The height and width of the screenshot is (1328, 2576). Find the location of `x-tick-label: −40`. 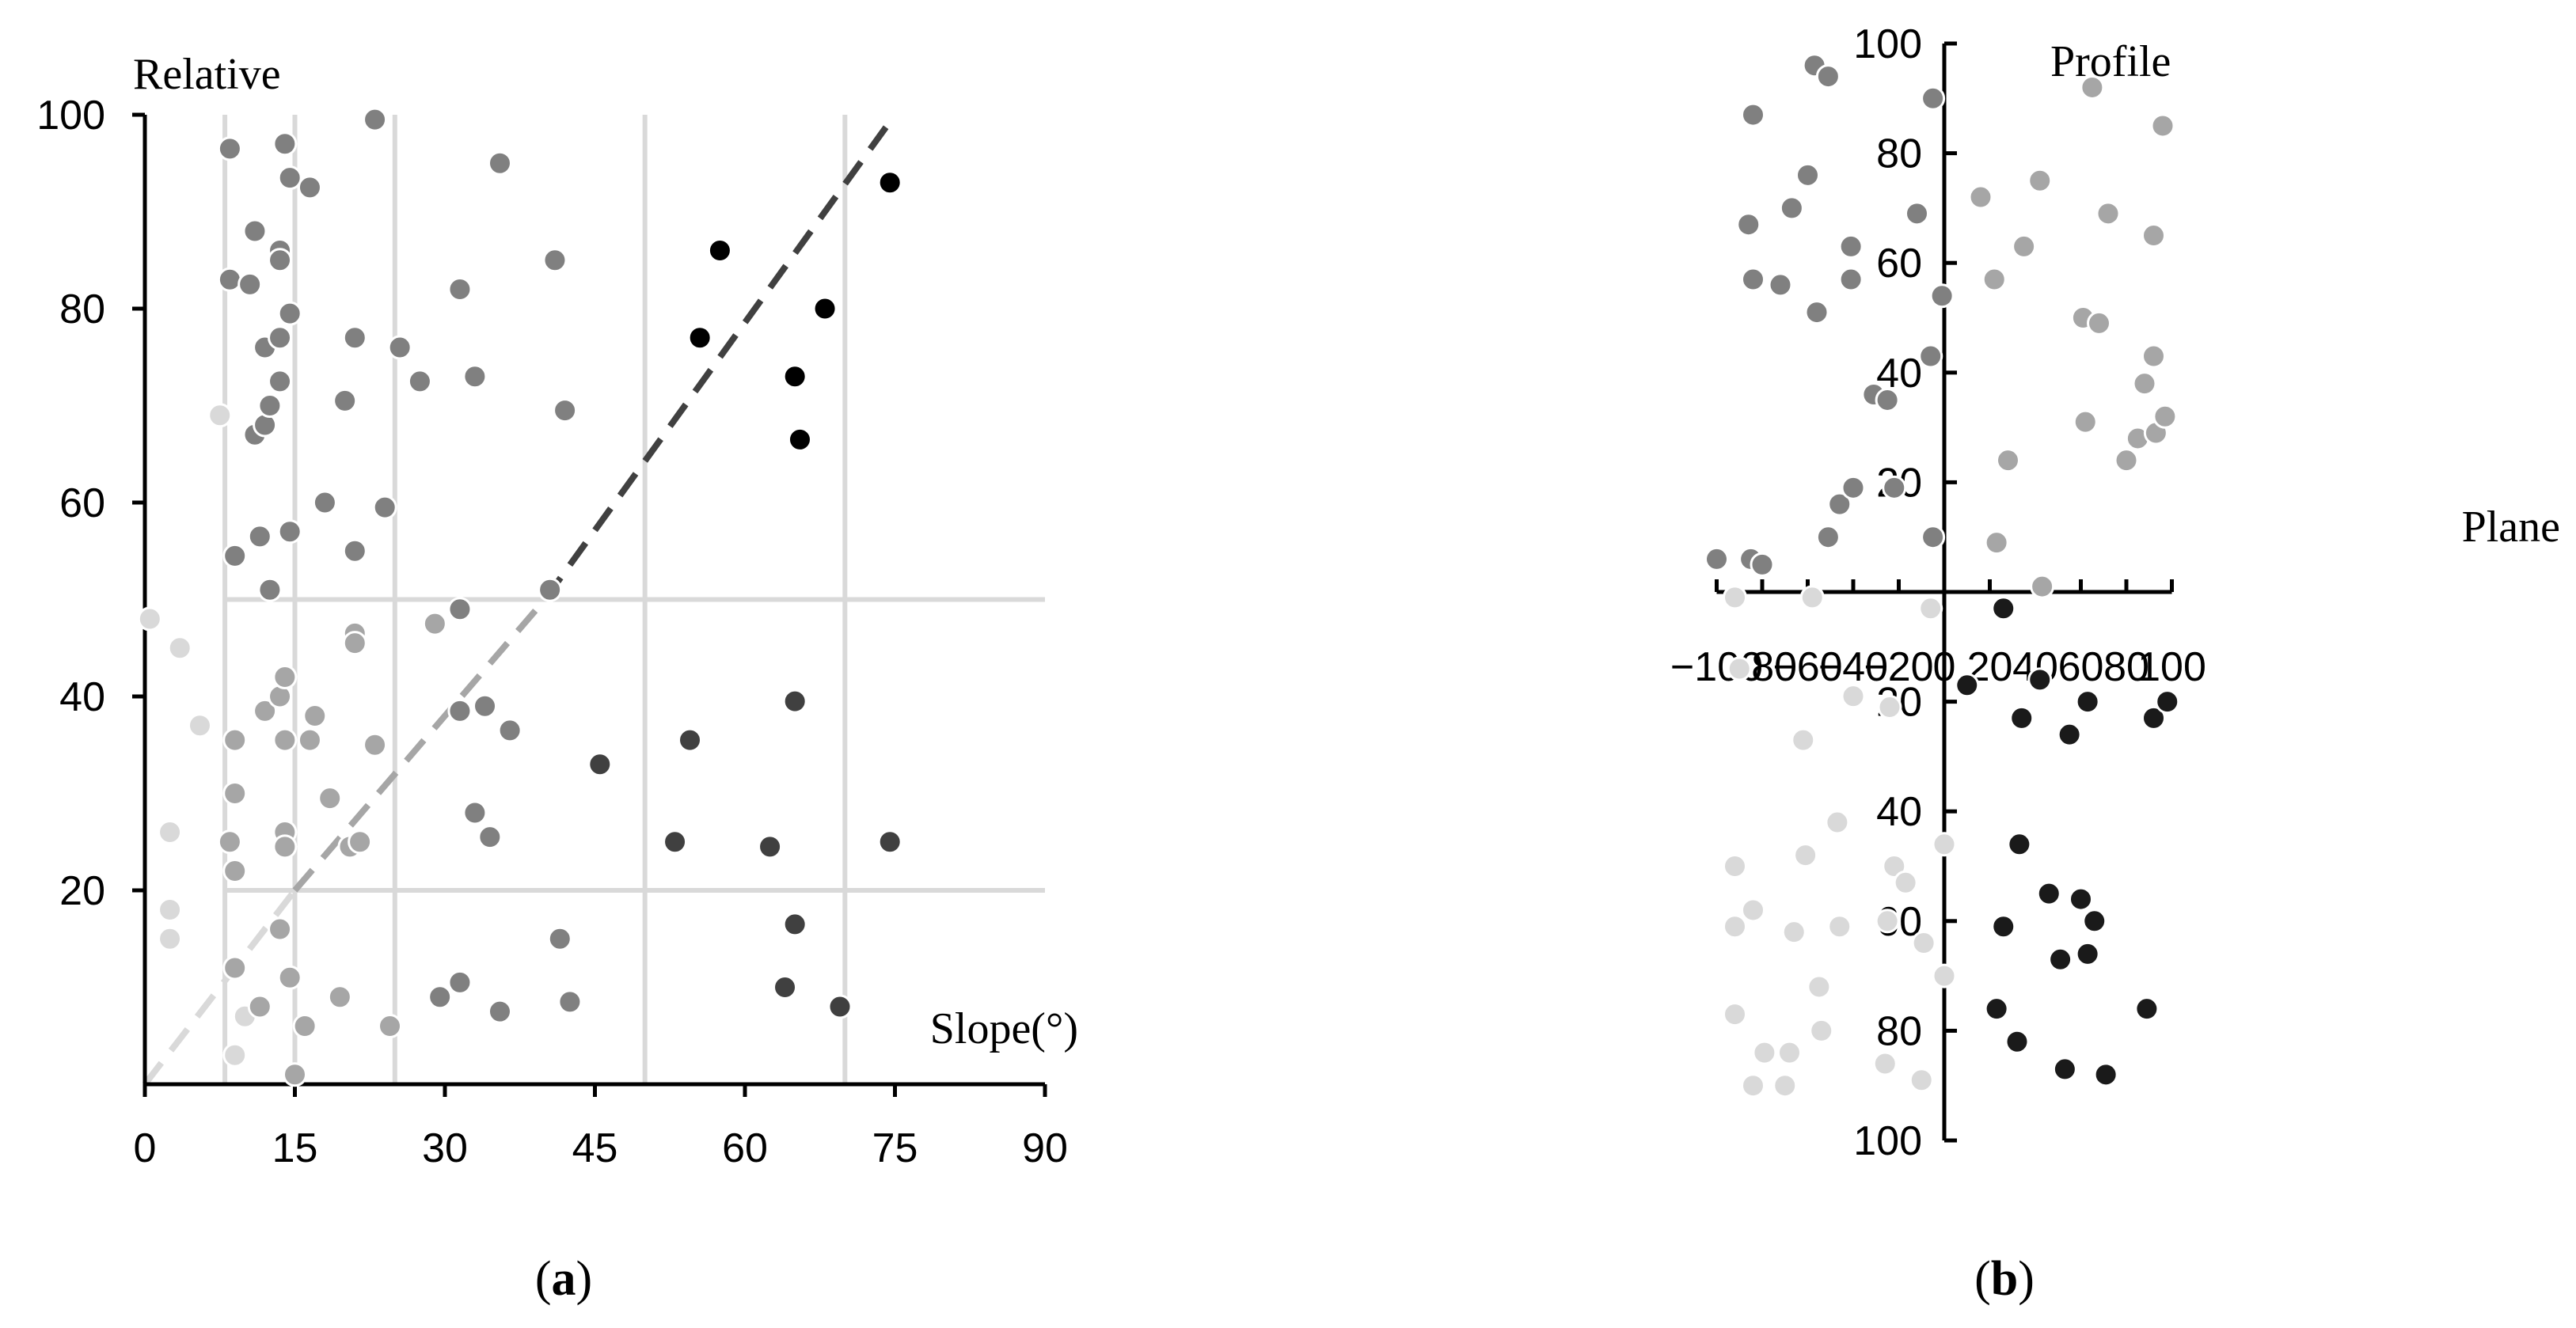

x-tick-label: −40 is located at coordinates (1853, 667).